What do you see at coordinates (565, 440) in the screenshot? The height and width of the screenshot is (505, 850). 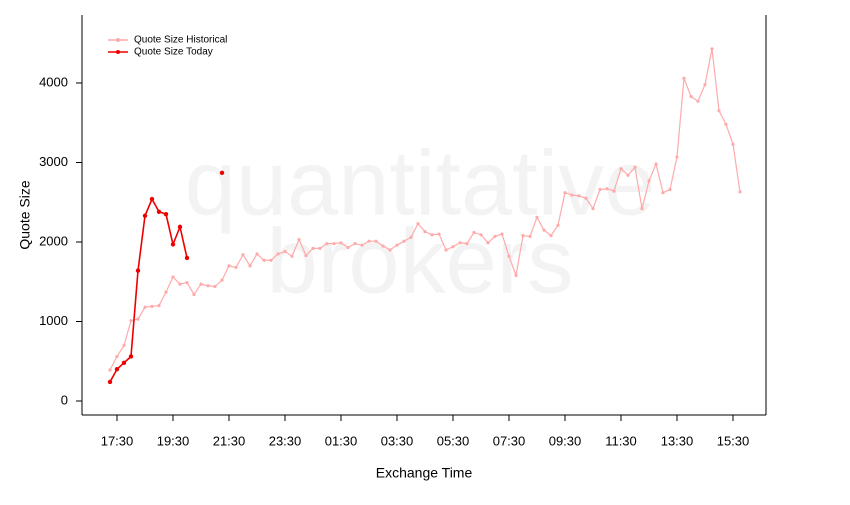 I see `x-tick-label: 09:30` at bounding box center [565, 440].